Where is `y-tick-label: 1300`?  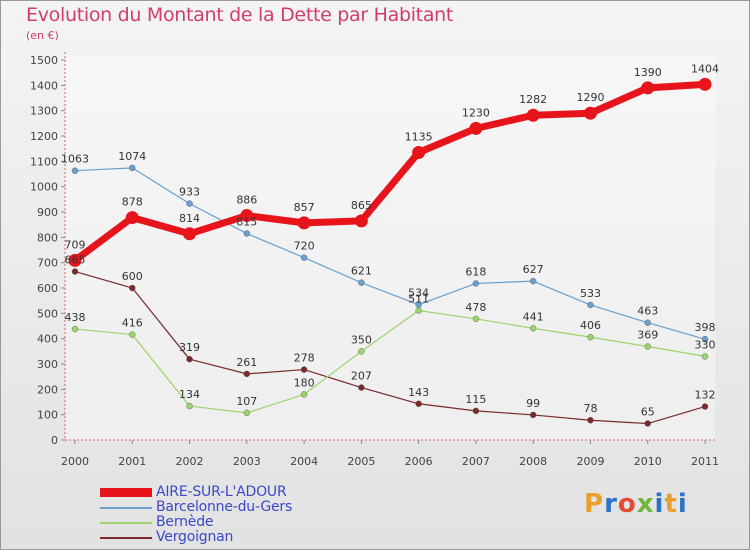
y-tick-label: 1300 is located at coordinates (44, 111).